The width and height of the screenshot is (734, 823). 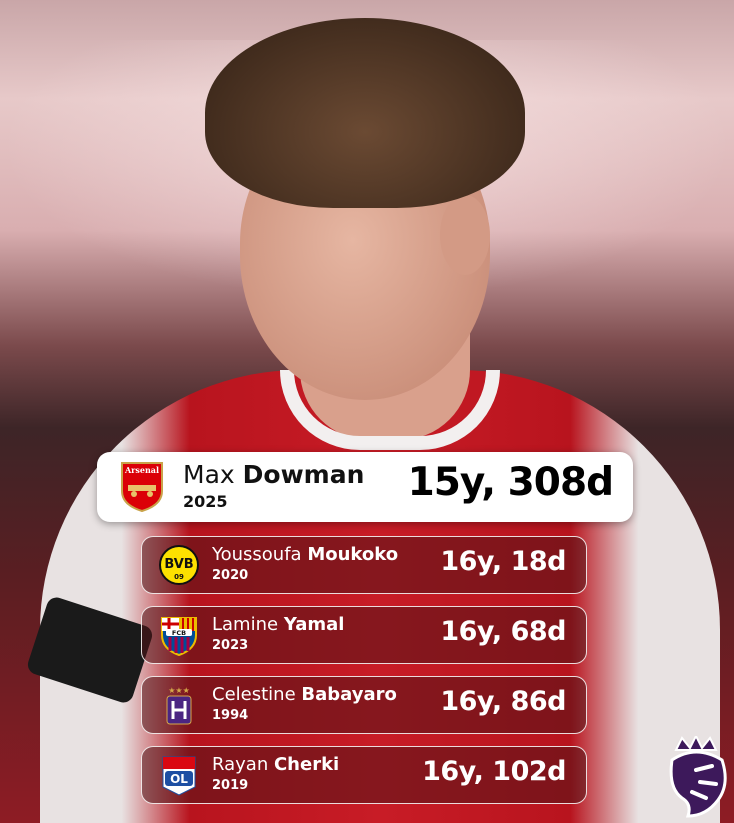 What do you see at coordinates (698, 777) in the screenshot?
I see `premier-league-lion-icon` at bounding box center [698, 777].